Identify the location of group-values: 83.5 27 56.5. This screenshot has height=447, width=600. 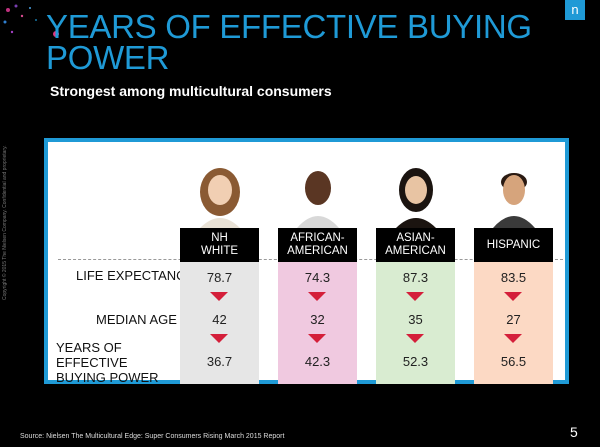
(513, 323).